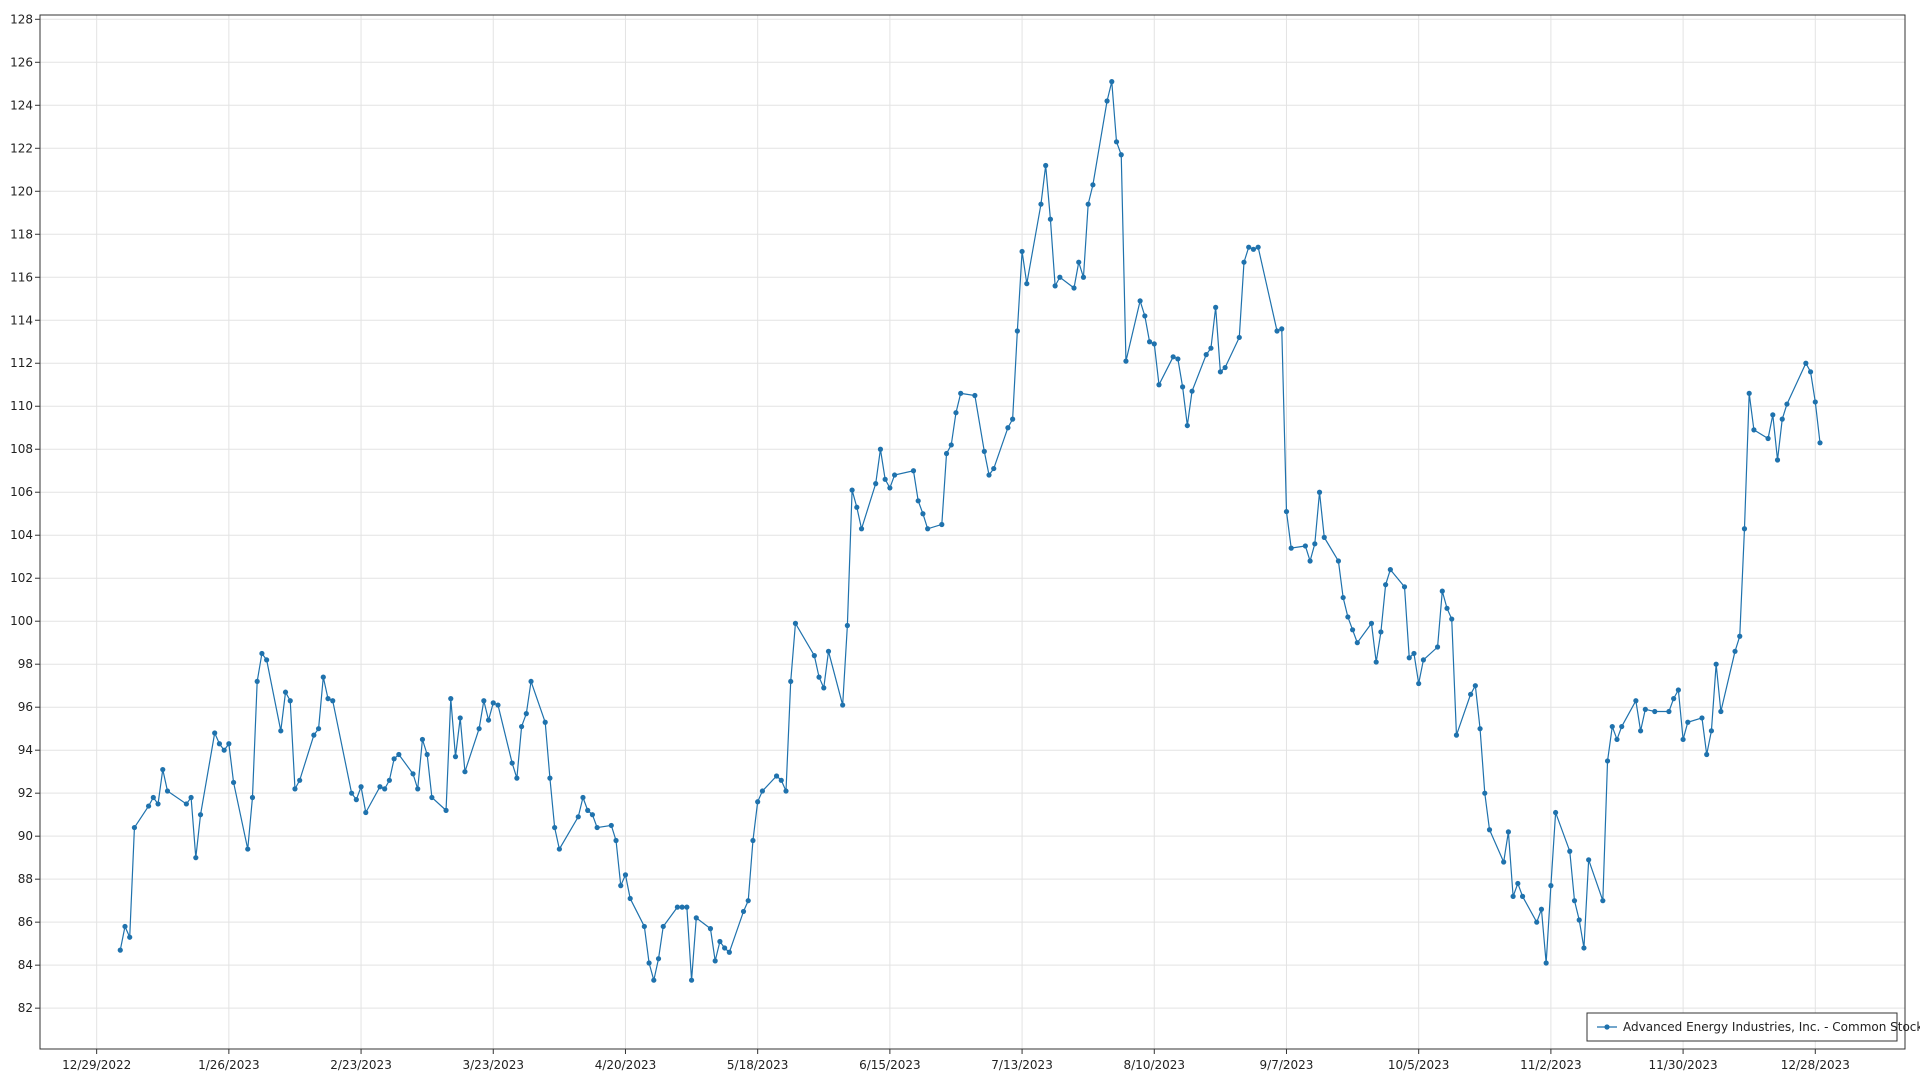 This screenshot has height=1080, width=1920. What do you see at coordinates (21, 363) in the screenshot?
I see `y-tick-label: 112` at bounding box center [21, 363].